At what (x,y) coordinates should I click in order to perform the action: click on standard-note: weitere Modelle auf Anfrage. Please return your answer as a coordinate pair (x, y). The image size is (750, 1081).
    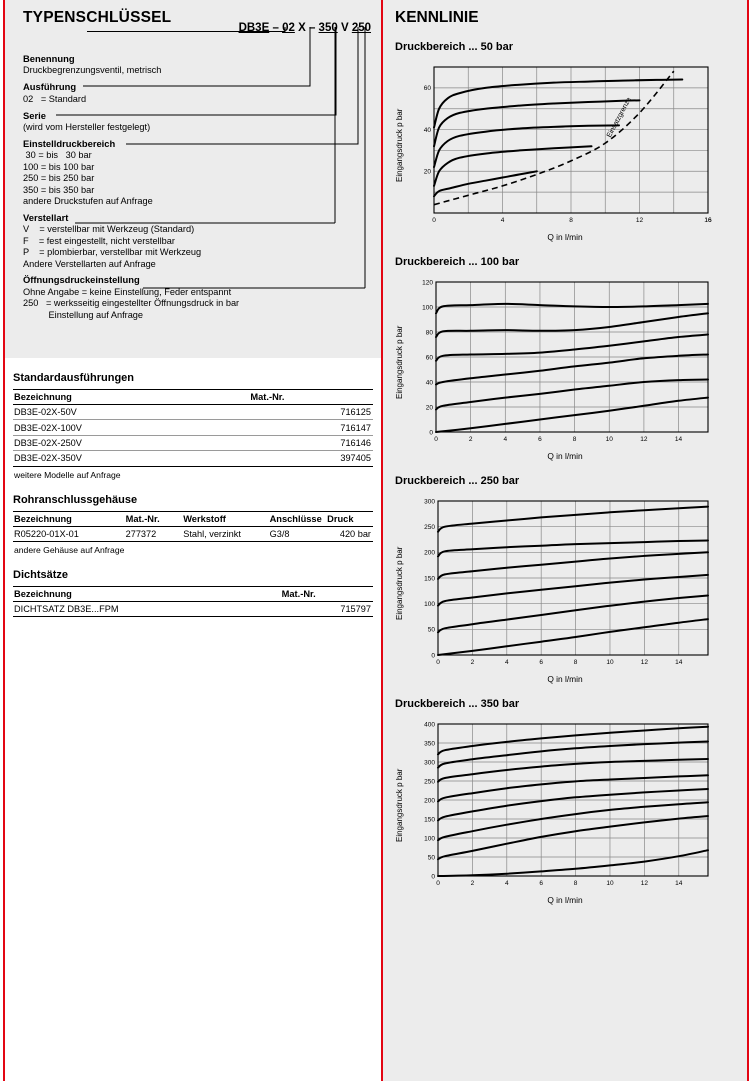
    Looking at the image, I should click on (67, 474).